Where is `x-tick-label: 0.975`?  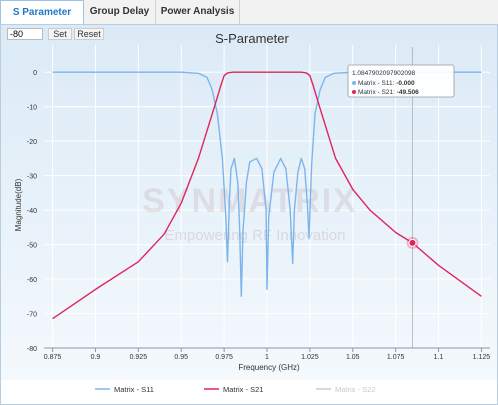 x-tick-label: 0.975 is located at coordinates (224, 357).